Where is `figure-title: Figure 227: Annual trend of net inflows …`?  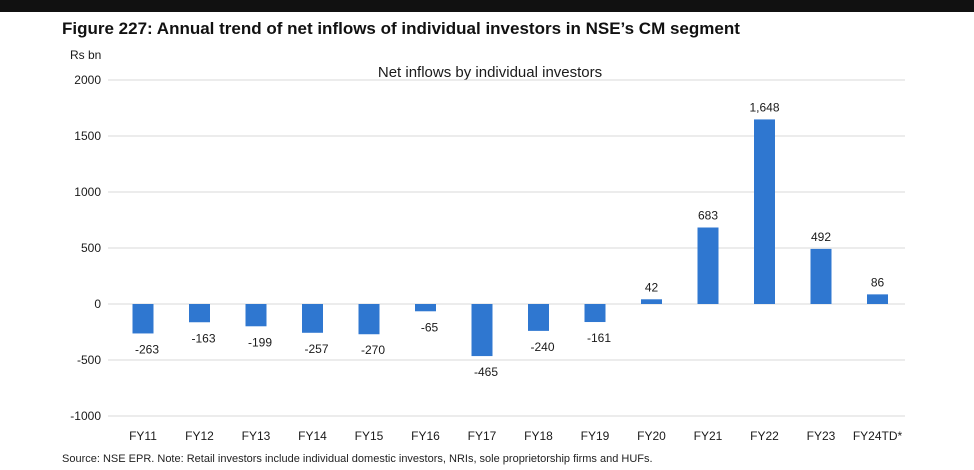
figure-title: Figure 227: Annual trend of net inflows … is located at coordinates (401, 28).